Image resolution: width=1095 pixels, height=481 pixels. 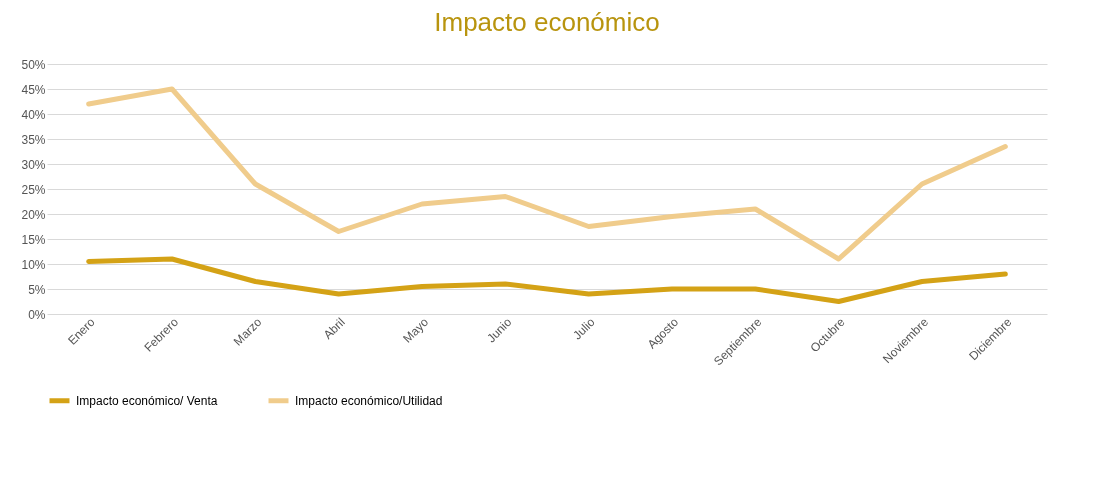 What do you see at coordinates (37, 314) in the screenshot?
I see `y-tick-label: 0%` at bounding box center [37, 314].